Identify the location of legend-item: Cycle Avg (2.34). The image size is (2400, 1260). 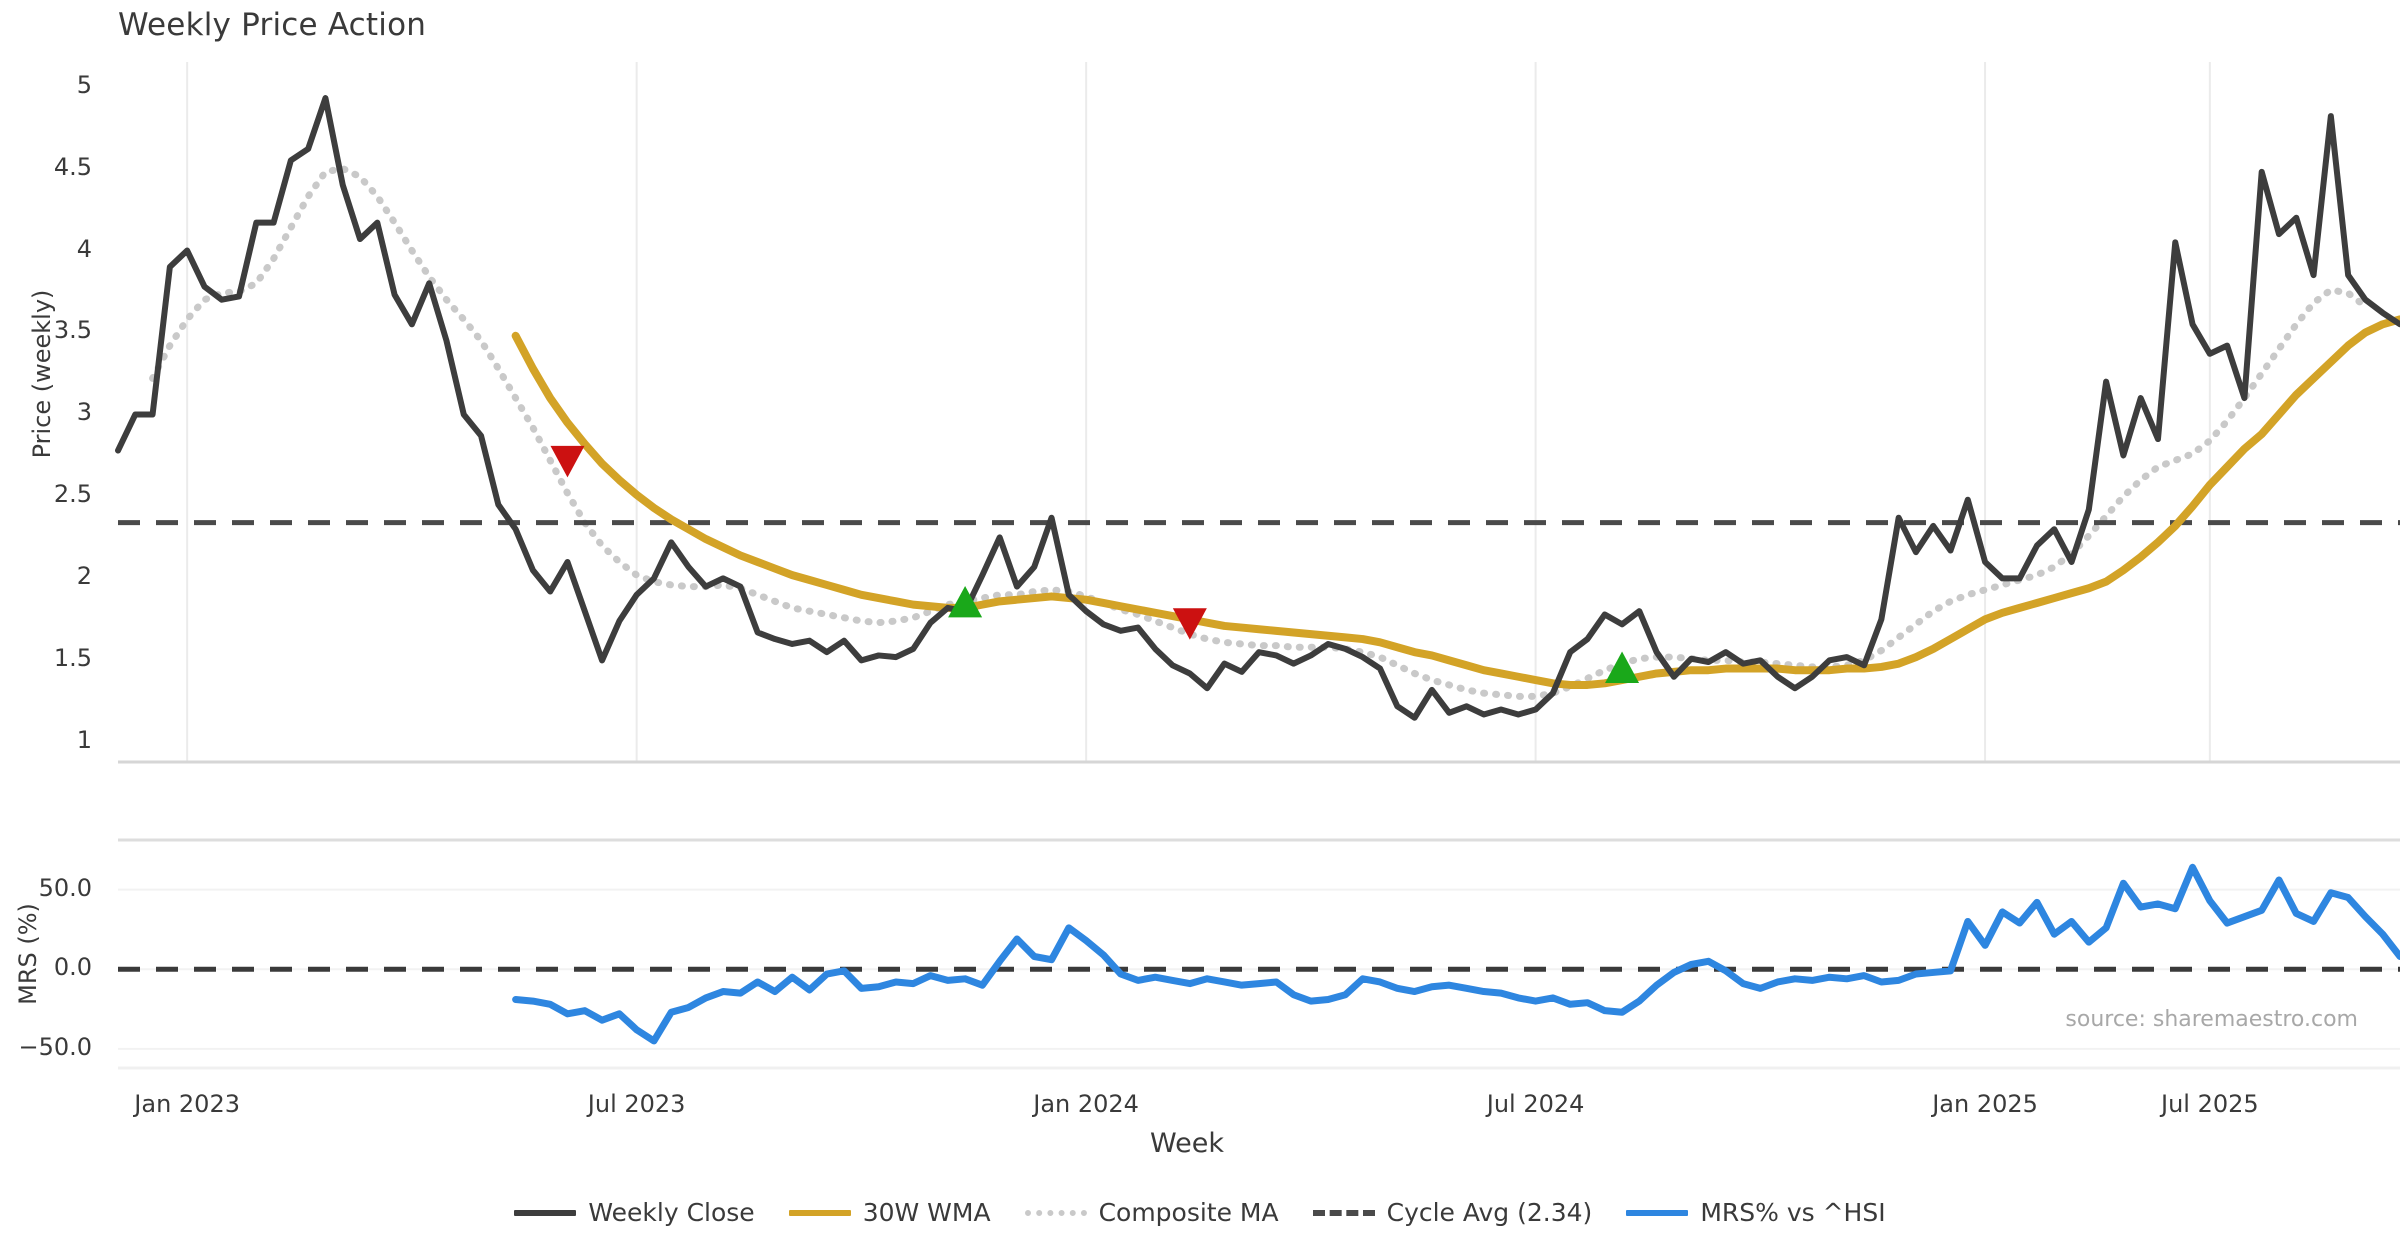
(1452, 1212).